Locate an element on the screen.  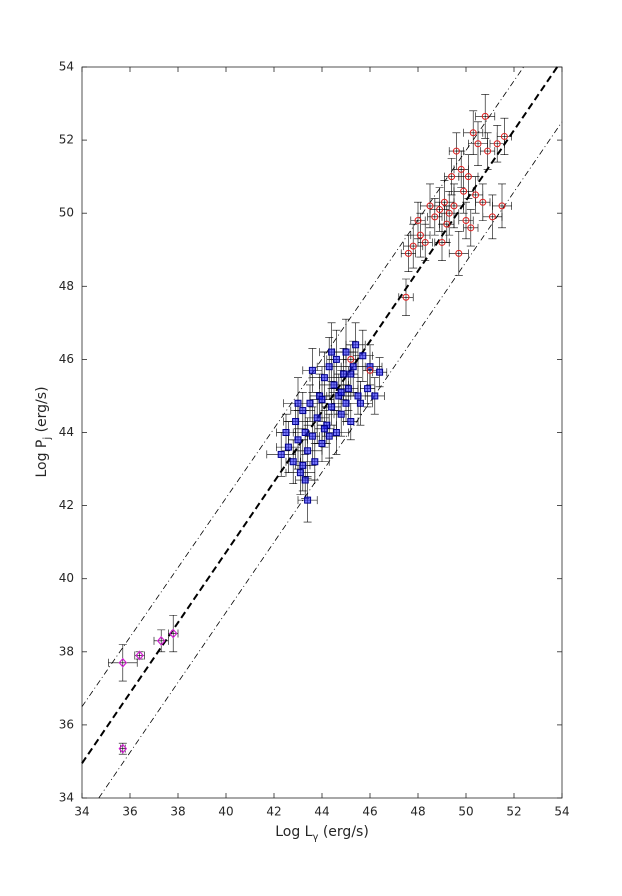
x-label-text: Log L is located at coordinates (293, 832).